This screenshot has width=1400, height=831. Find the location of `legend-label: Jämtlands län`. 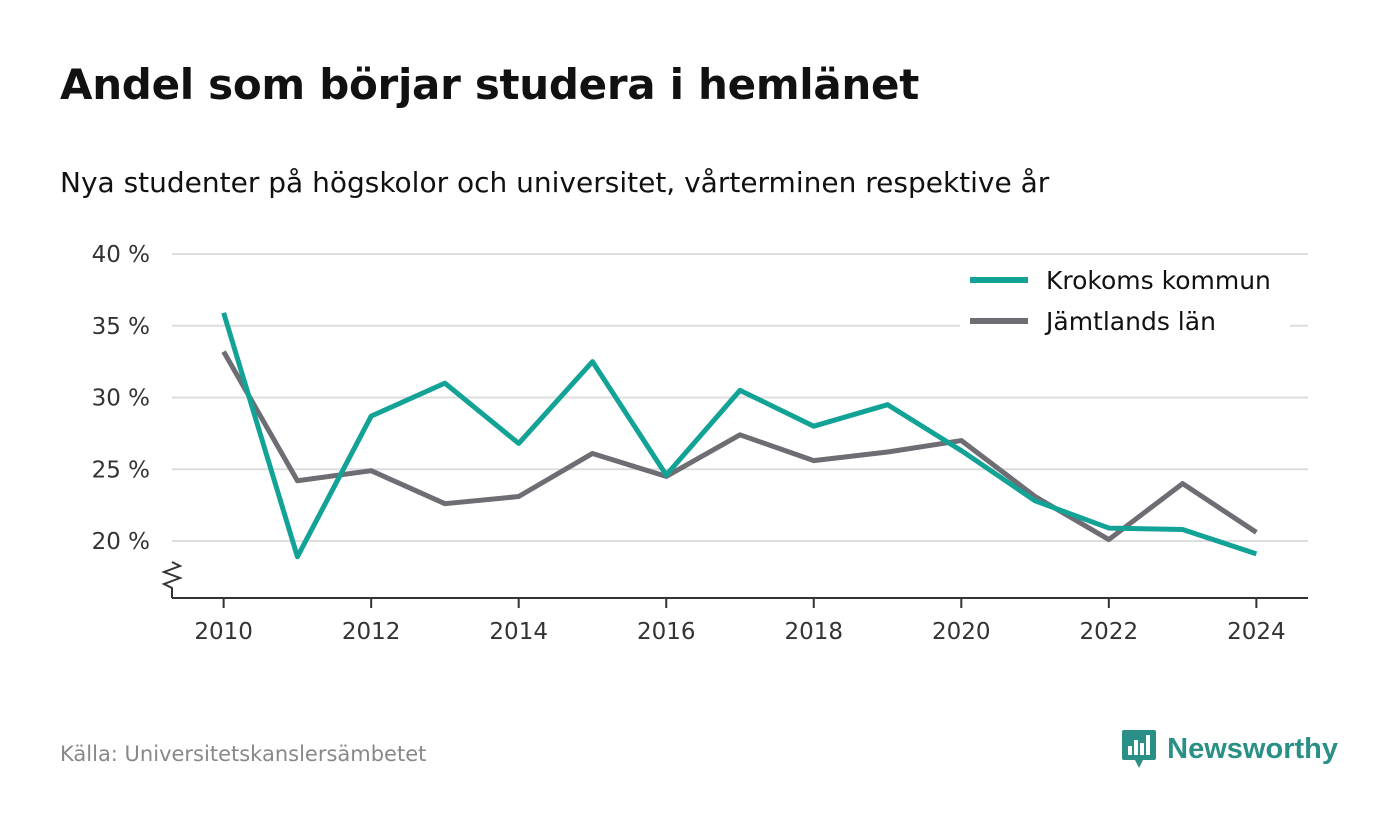

legend-label: Jämtlands län is located at coordinates (1130, 321).